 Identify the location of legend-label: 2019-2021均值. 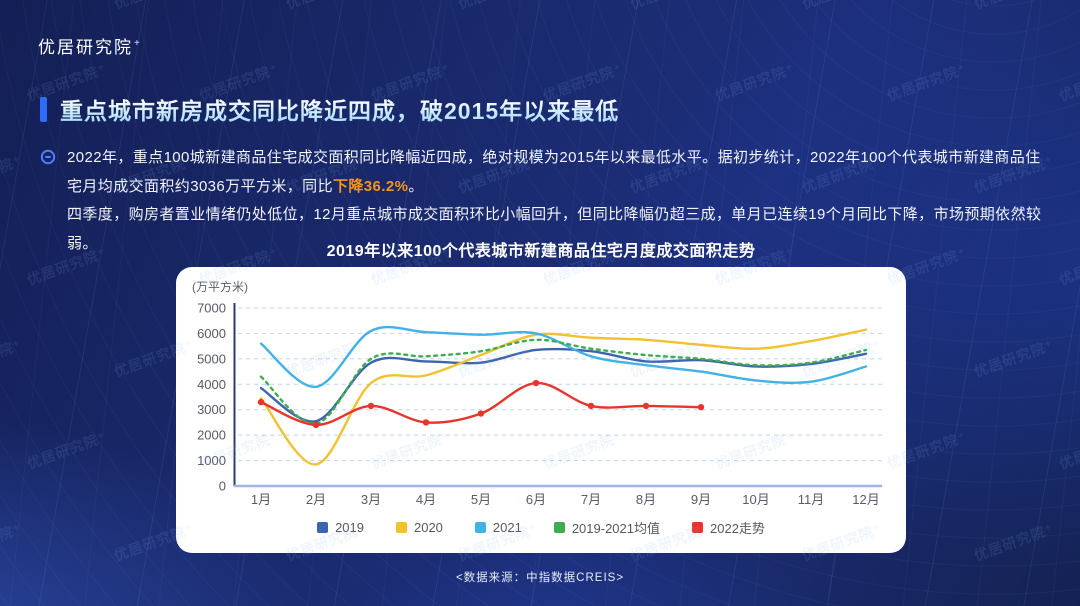
(615, 528).